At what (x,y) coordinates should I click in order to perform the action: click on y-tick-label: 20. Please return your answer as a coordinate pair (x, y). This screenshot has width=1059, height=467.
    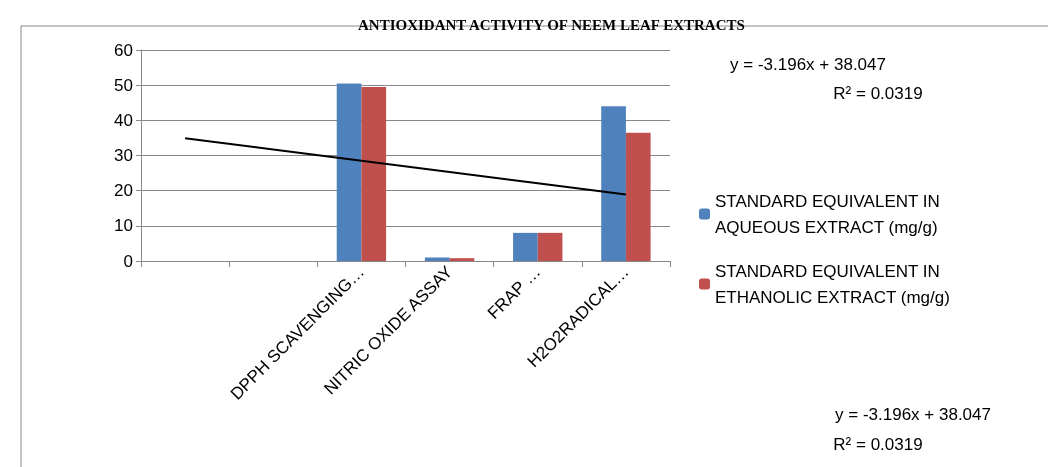
    Looking at the image, I should click on (123, 191).